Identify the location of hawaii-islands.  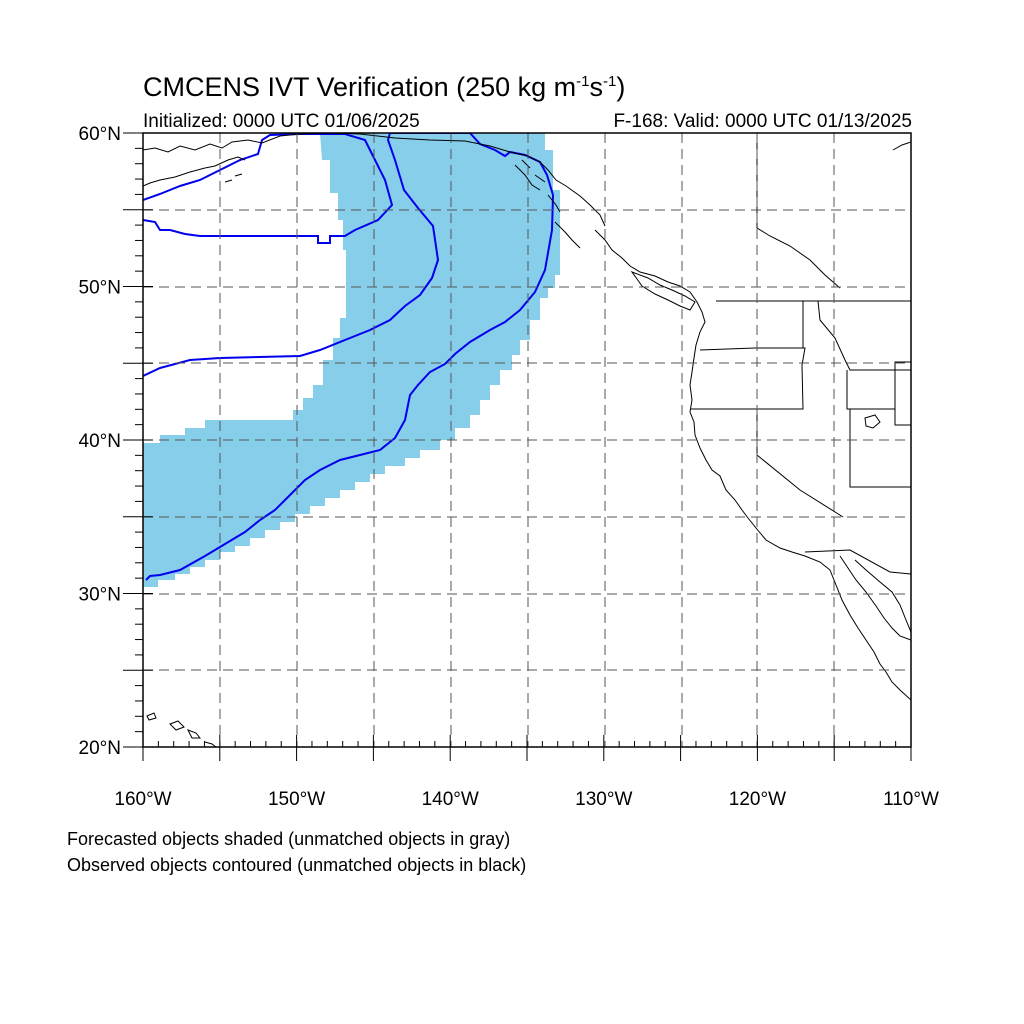
(181, 729).